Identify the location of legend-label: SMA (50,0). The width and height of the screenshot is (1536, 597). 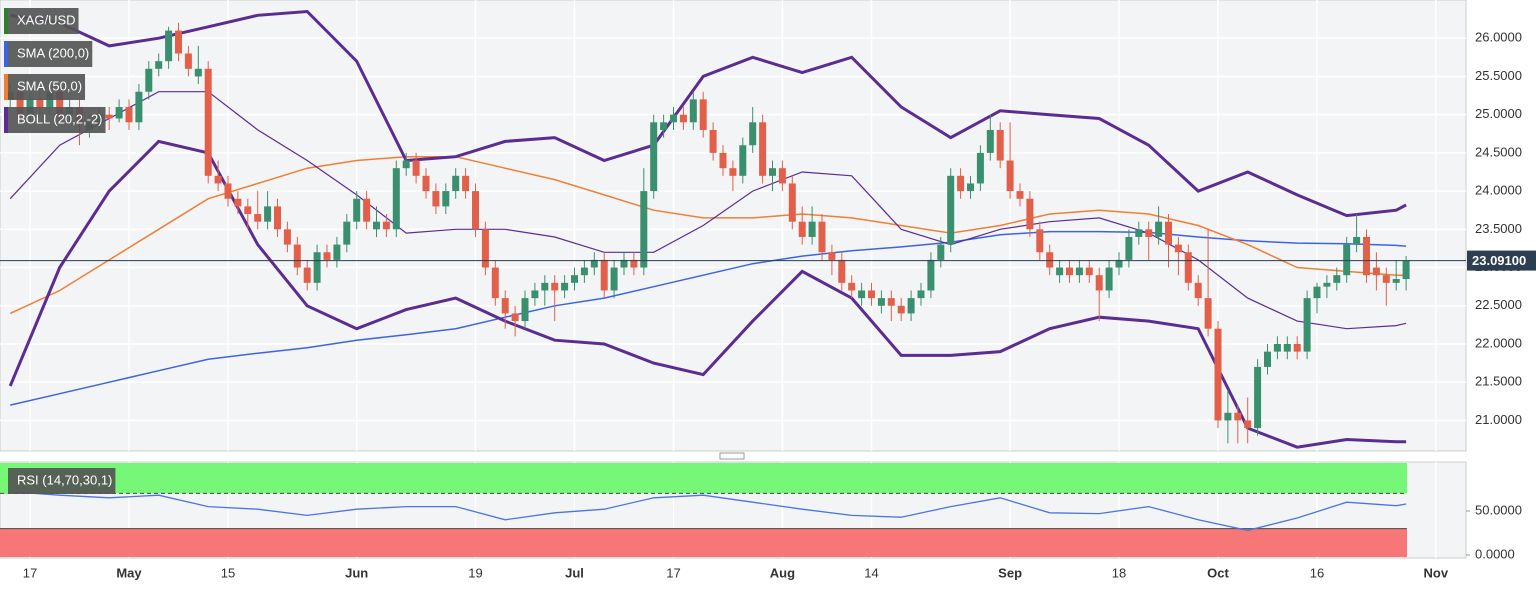
(49, 85).